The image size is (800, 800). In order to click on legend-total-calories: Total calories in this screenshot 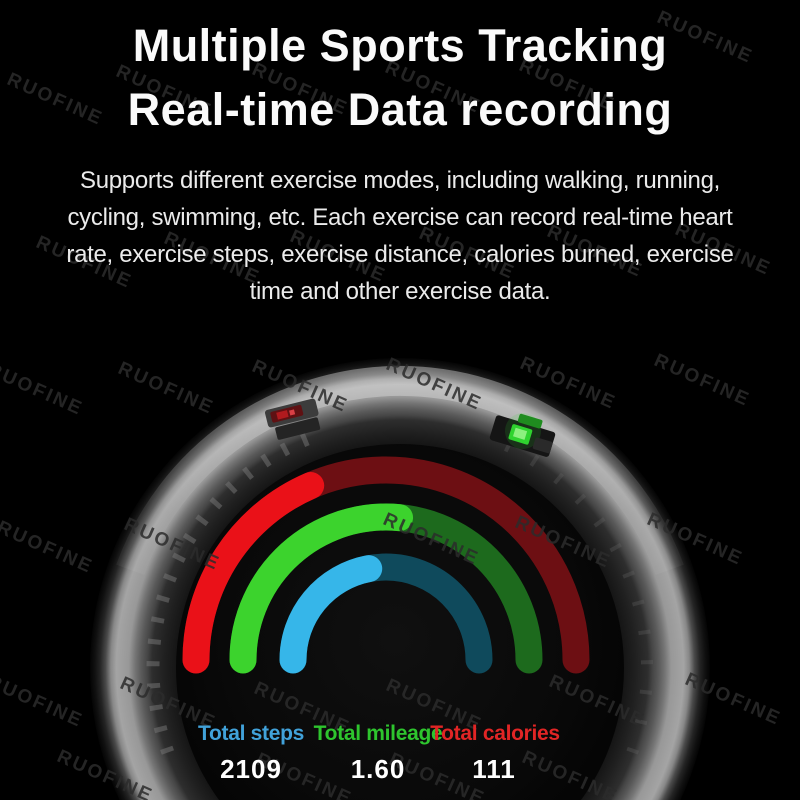, I will do `click(495, 733)`.